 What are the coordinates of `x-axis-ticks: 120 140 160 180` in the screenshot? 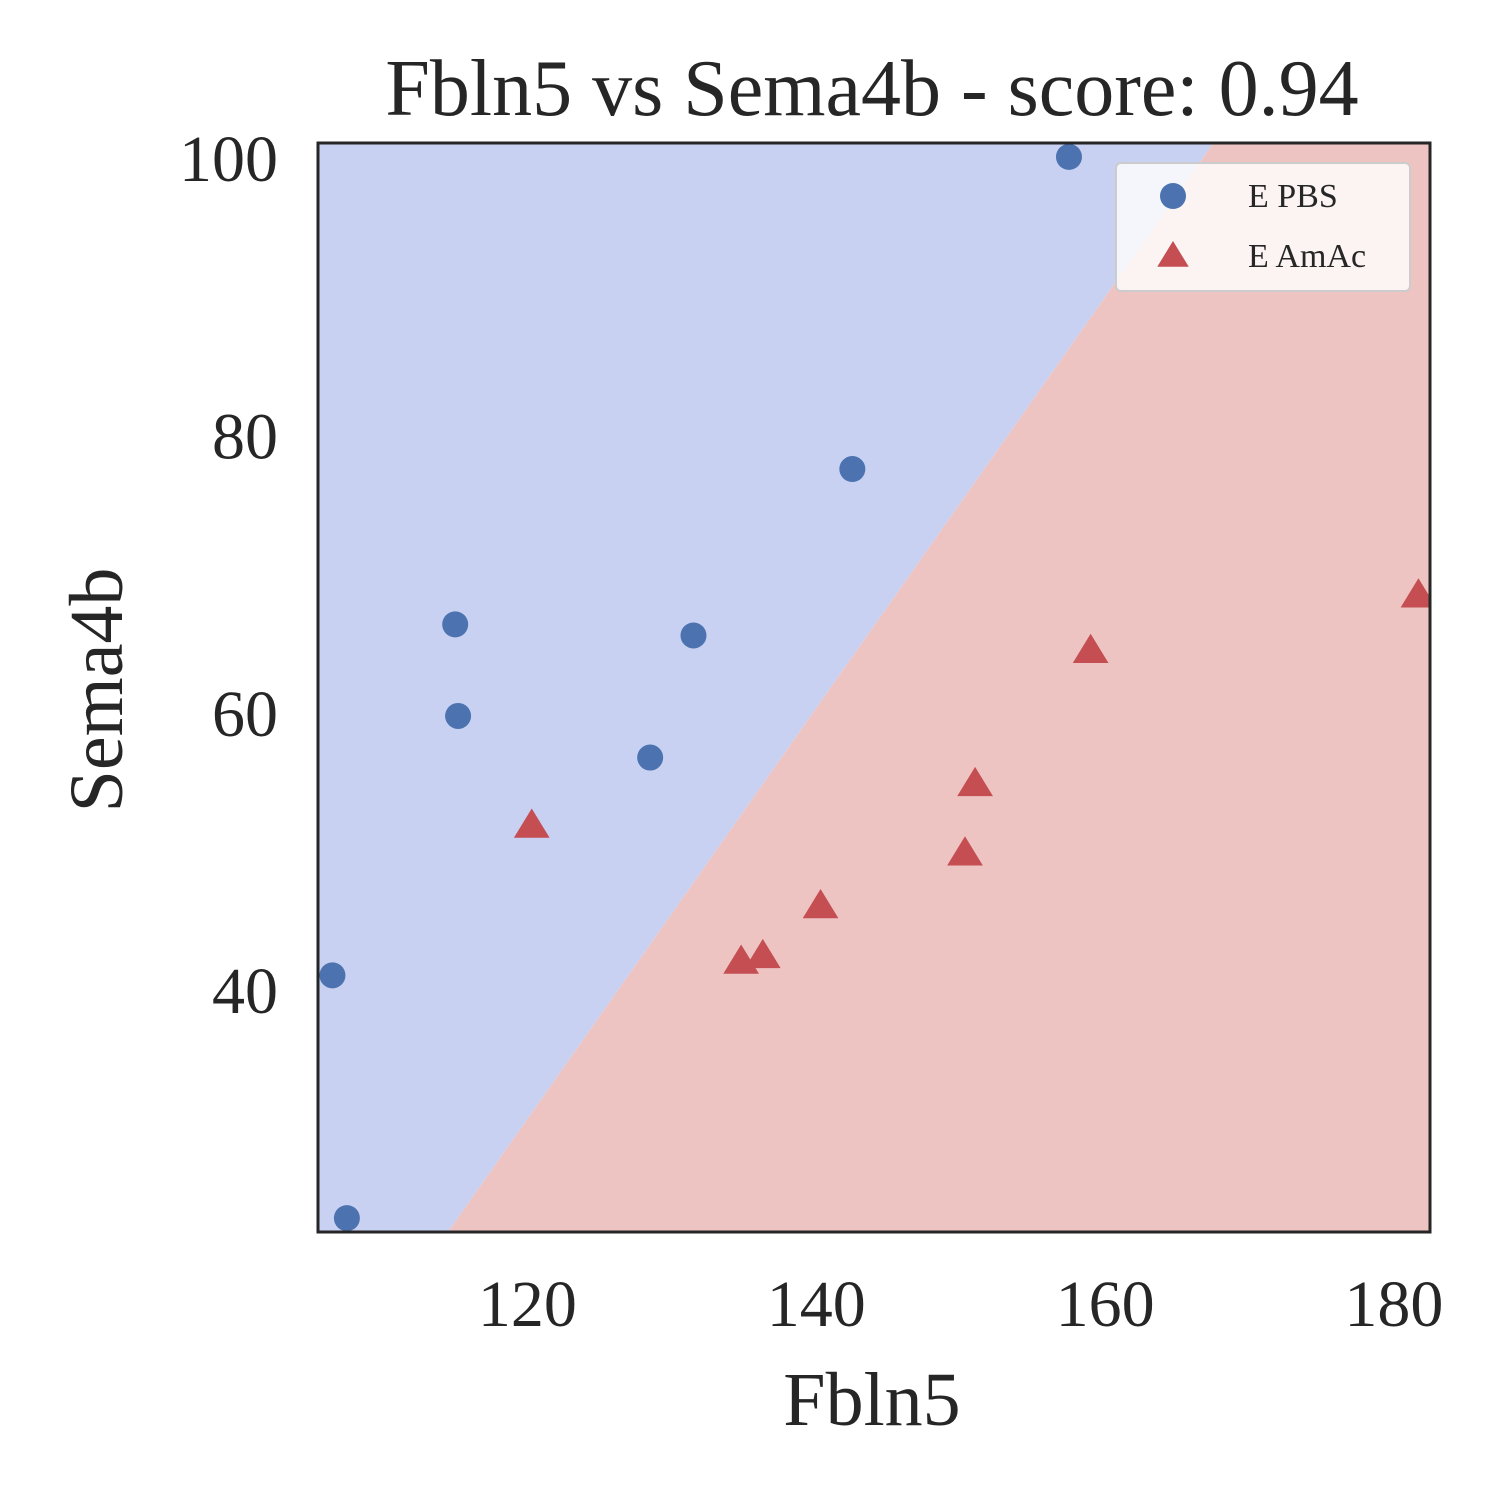 It's located at (960, 1304).